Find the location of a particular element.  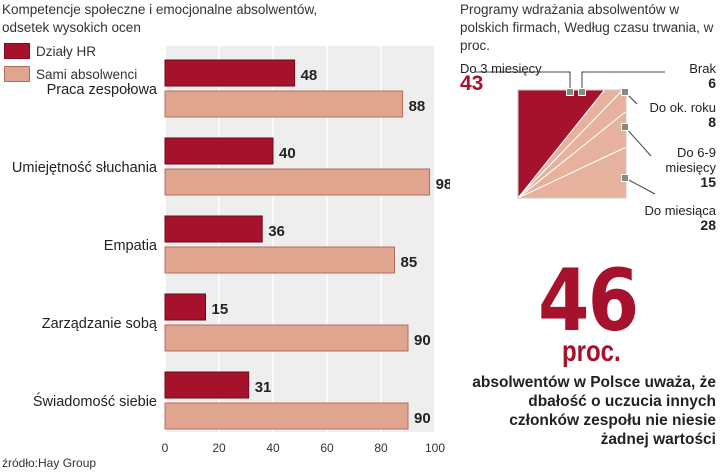

pie-chart is located at coordinates (570, 135).